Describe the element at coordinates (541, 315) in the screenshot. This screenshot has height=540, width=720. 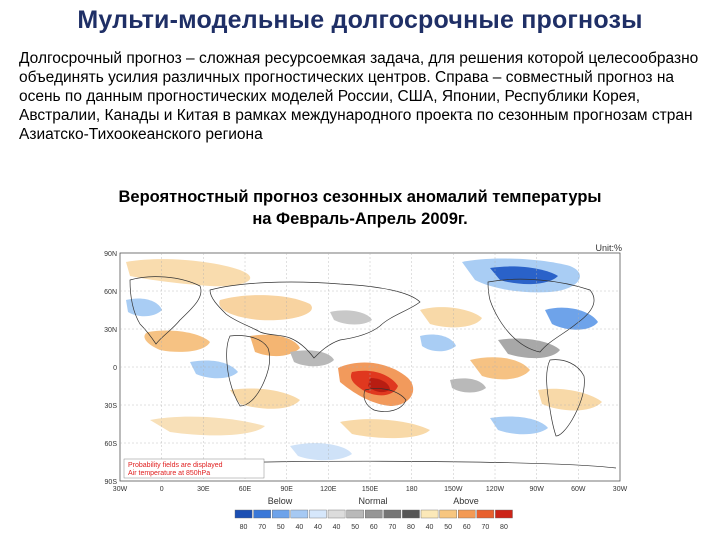
I see `north-america-outline` at that location.